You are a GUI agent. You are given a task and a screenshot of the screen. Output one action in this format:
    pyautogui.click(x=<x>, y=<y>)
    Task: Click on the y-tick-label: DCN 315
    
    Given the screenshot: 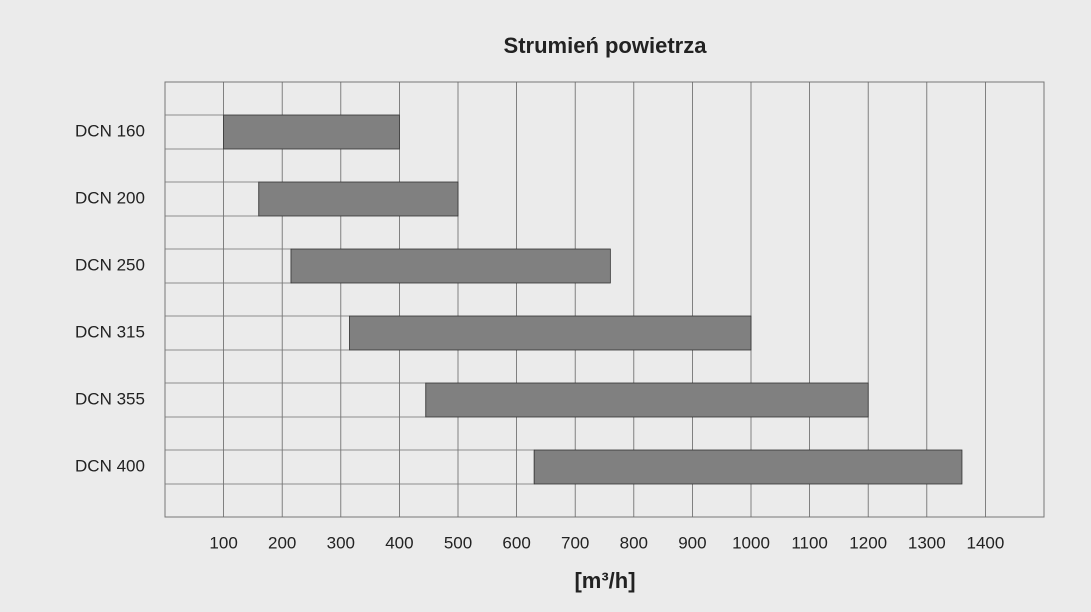 What is the action you would take?
    pyautogui.click(x=110, y=331)
    